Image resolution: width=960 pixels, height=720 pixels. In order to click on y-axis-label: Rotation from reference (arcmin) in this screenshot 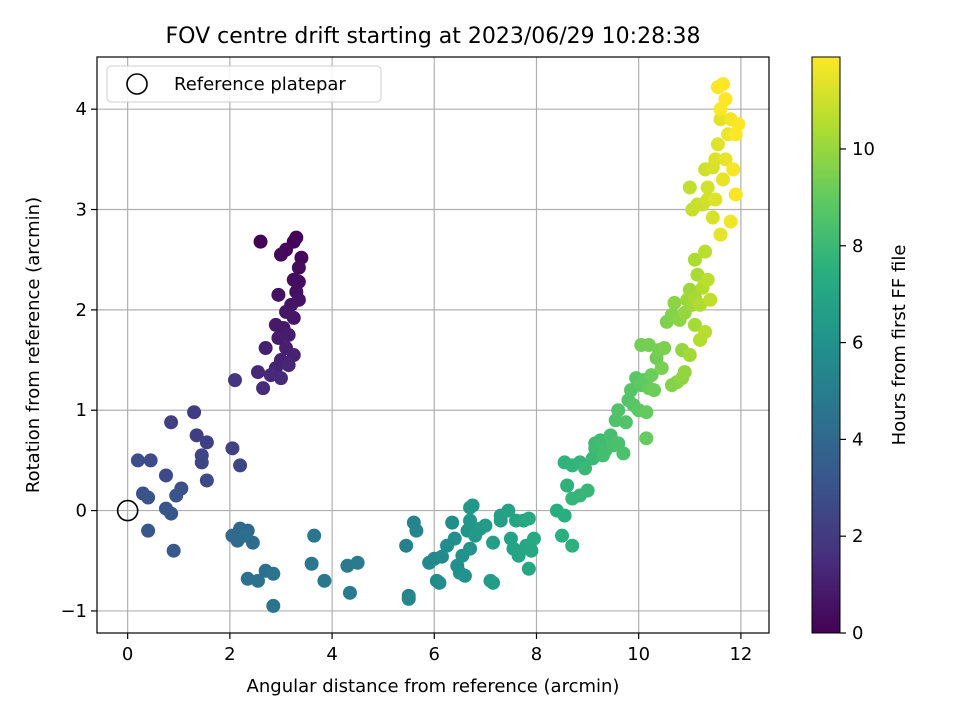, I will do `click(33, 345)`.